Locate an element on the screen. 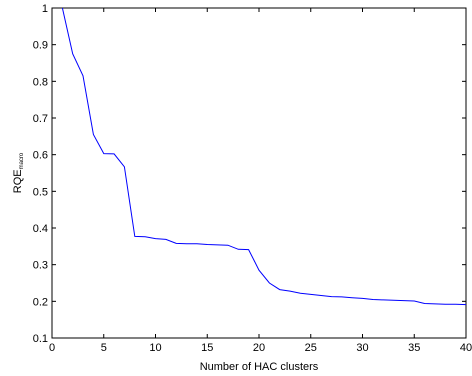  x-tick-labels: 0 5 10 15 20 25 30 35 40 is located at coordinates (260, 348).